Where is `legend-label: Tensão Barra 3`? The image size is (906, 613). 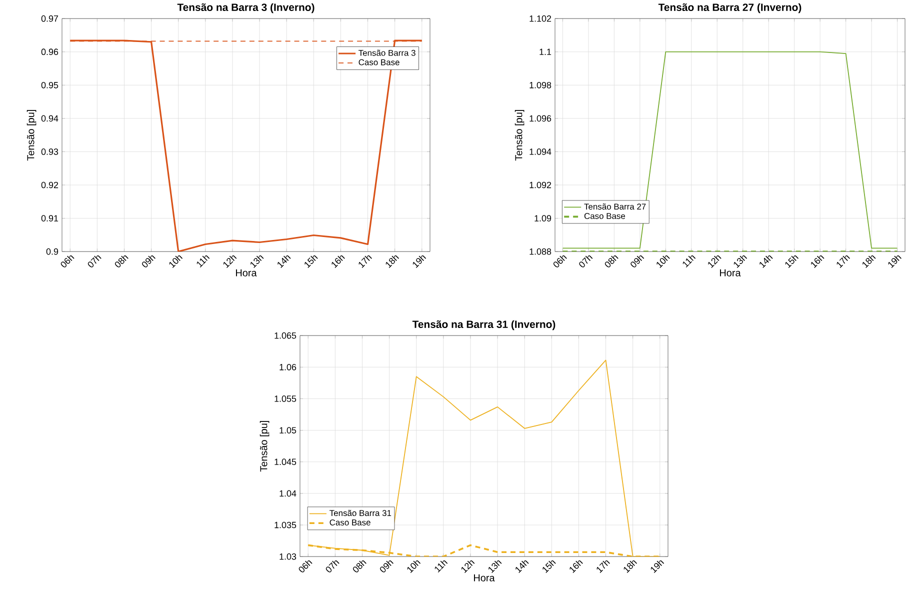 legend-label: Tensão Barra 3 is located at coordinates (387, 53).